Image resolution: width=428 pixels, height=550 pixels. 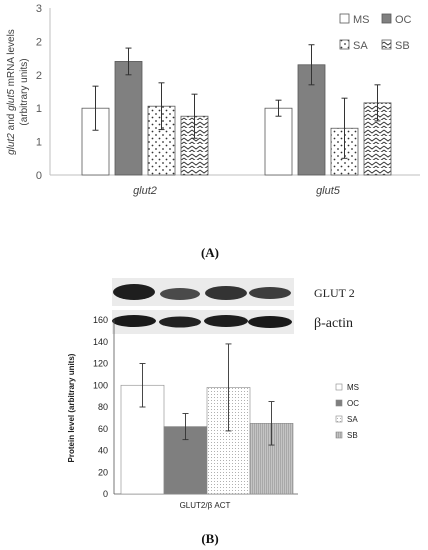 What do you see at coordinates (403, 20) in the screenshot?
I see `chart-a-legend-label-oc: OC` at bounding box center [403, 20].